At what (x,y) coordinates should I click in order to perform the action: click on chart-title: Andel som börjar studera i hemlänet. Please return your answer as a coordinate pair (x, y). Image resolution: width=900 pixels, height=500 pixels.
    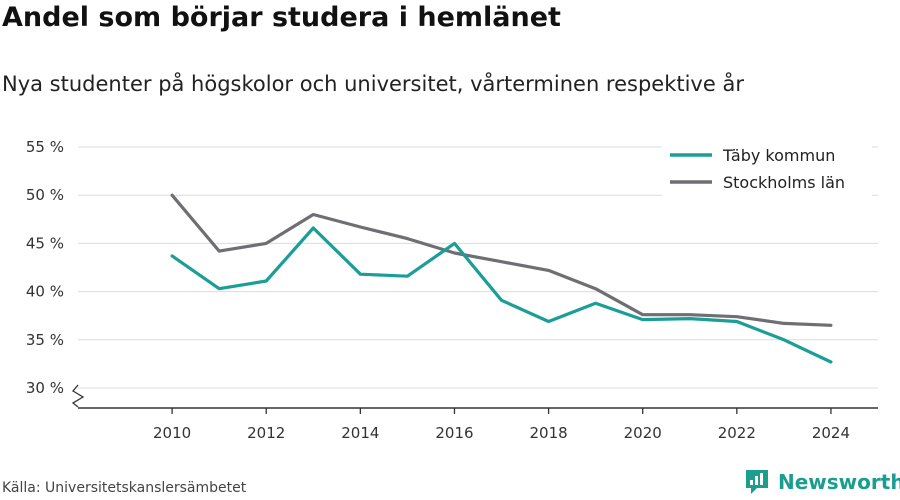
    Looking at the image, I should click on (281, 17).